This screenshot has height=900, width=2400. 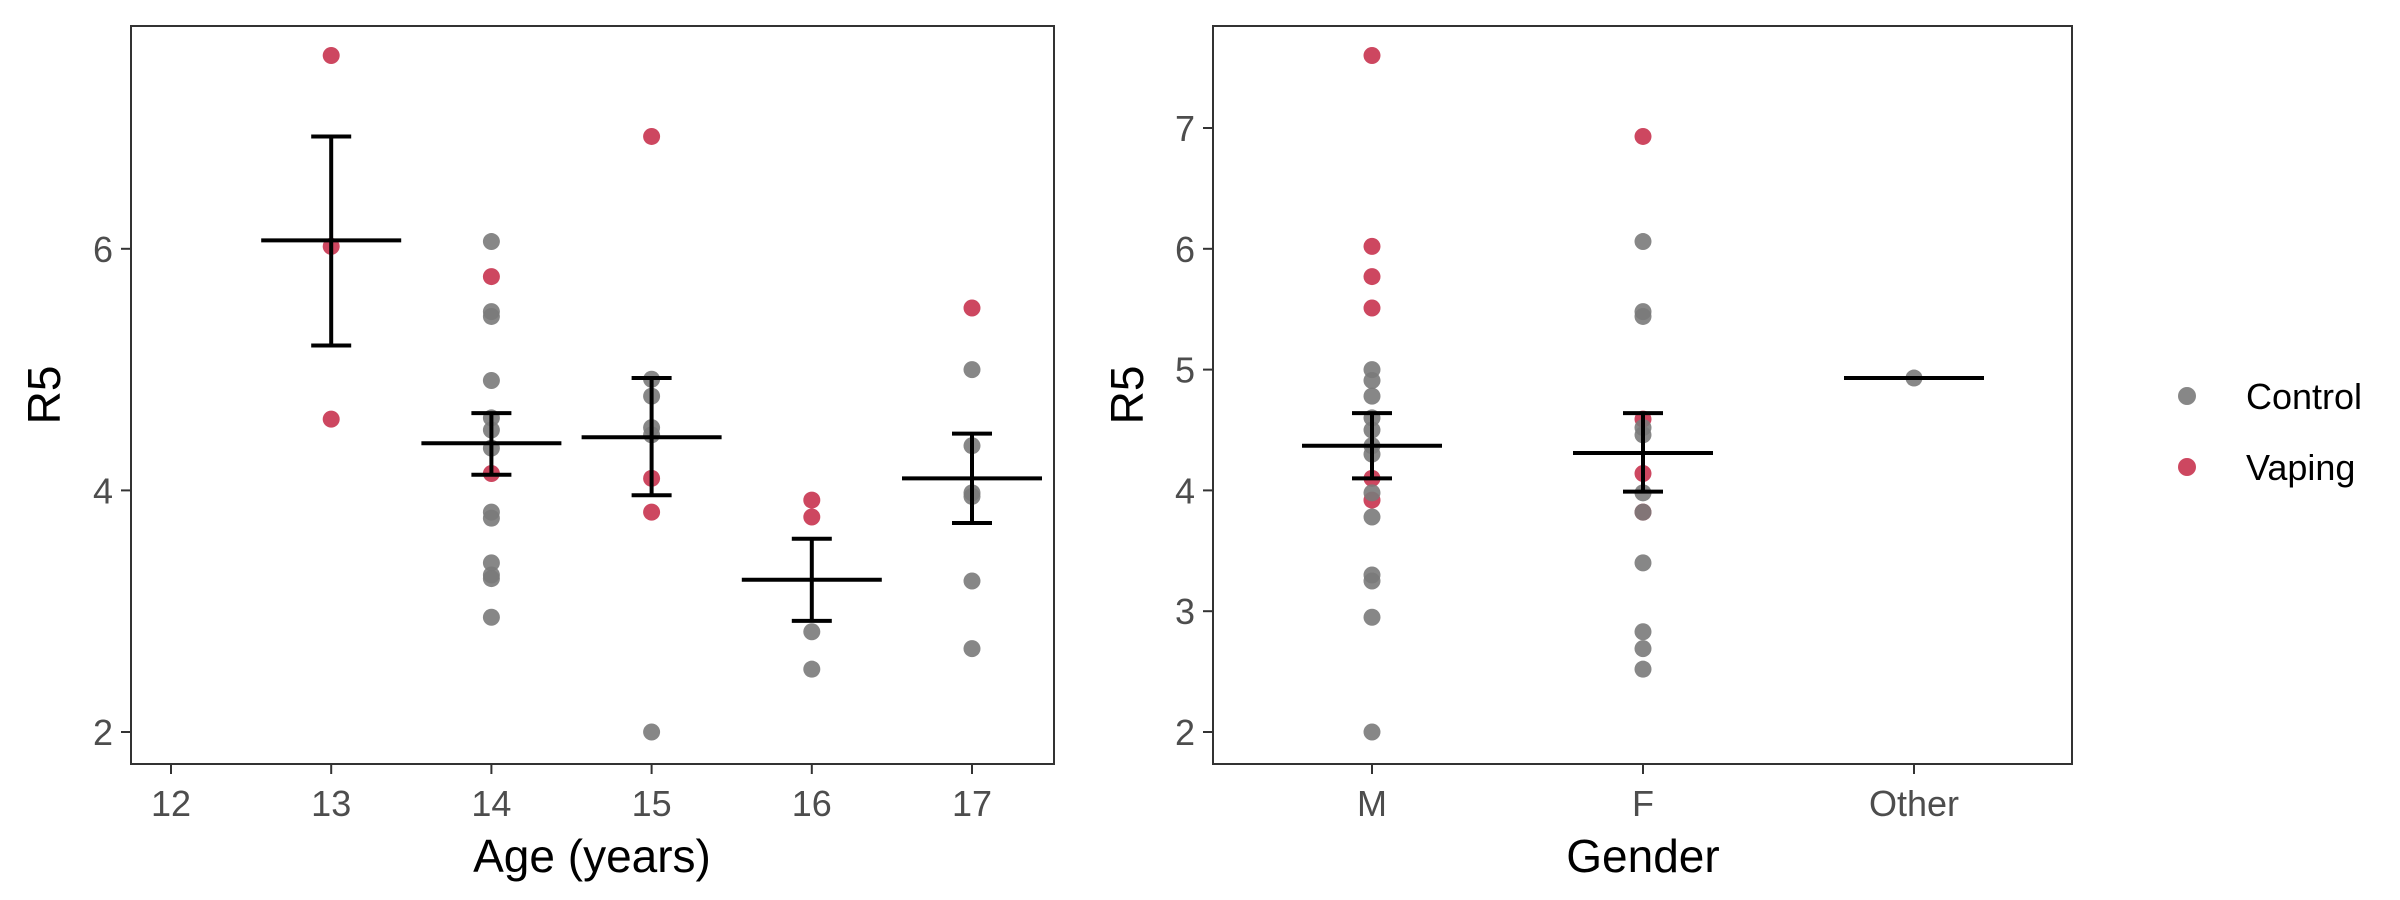 I want to click on gender-x-tick-label: F, so click(x=1643, y=803).